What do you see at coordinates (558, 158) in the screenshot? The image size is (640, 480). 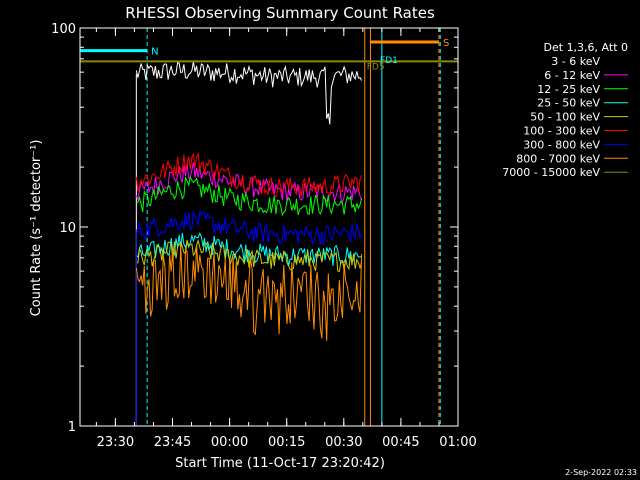 I see `legend-label-7: 800 - 7000 keV` at bounding box center [558, 158].